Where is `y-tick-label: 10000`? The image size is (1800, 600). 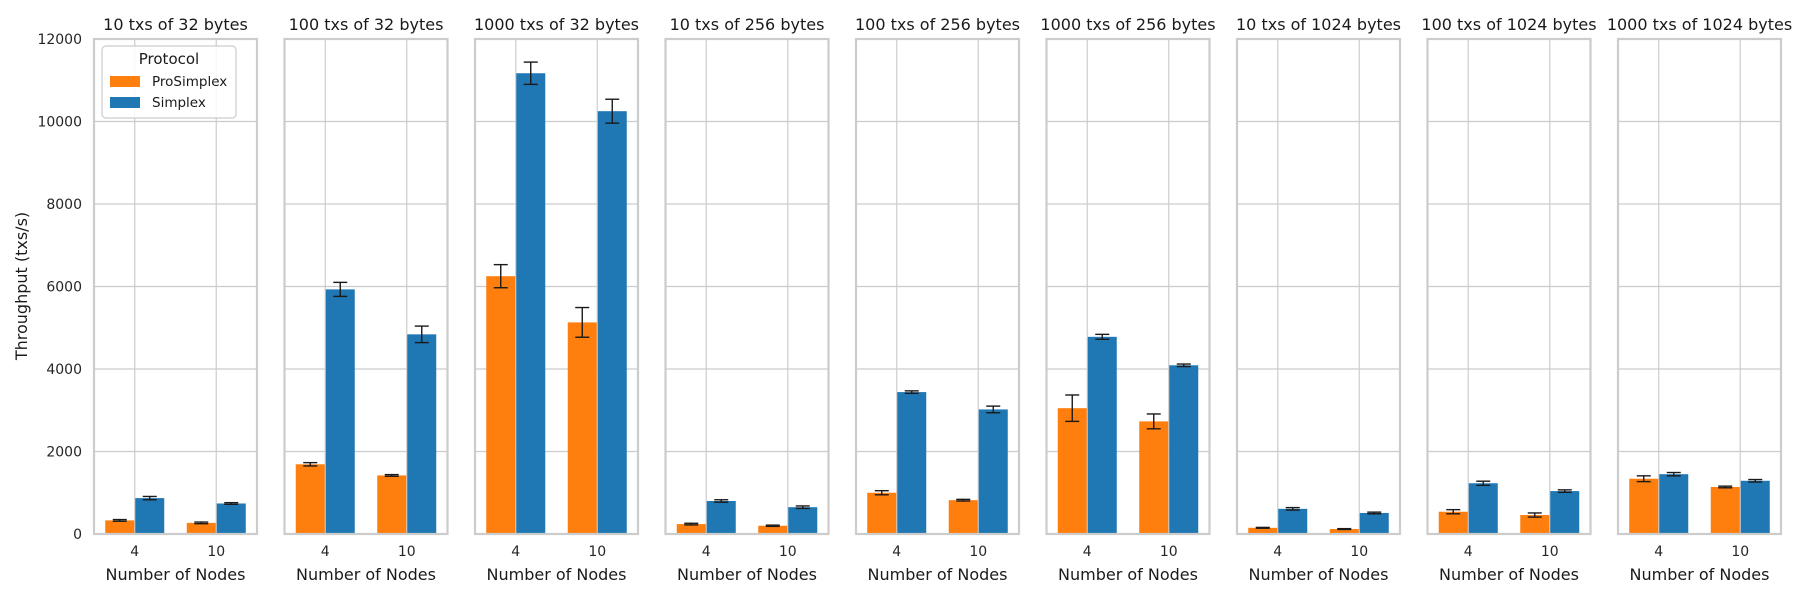 y-tick-label: 10000 is located at coordinates (59, 123).